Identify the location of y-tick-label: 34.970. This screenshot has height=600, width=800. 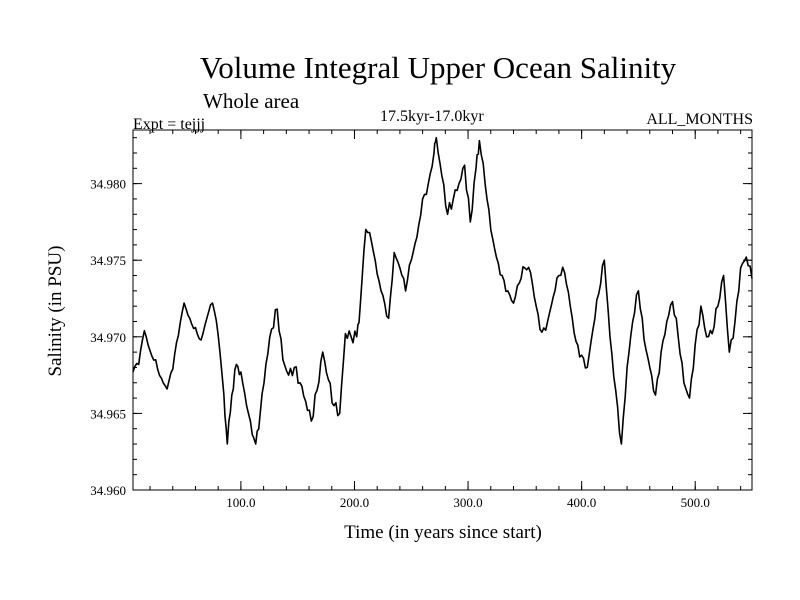
(108, 337).